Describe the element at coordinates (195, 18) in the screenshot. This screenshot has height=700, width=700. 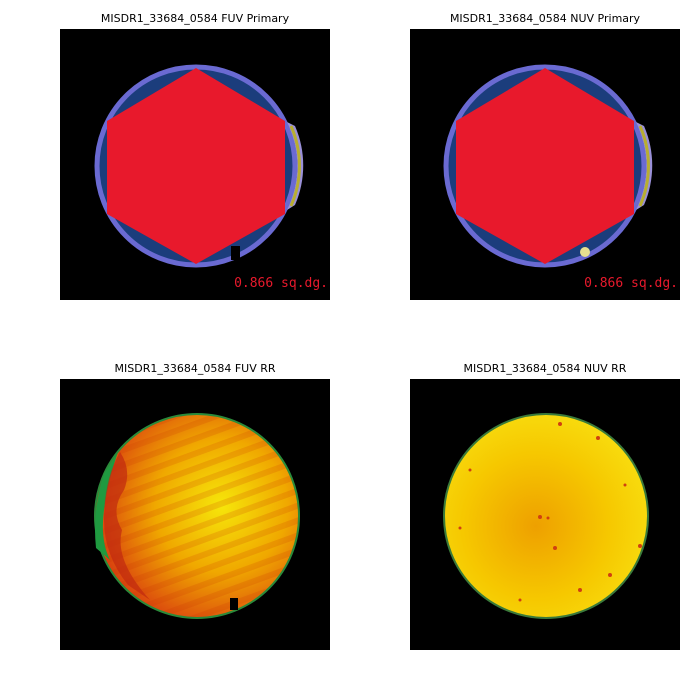
I see `panel-title: MISDR1_33684_0584 FUV Primary` at that location.